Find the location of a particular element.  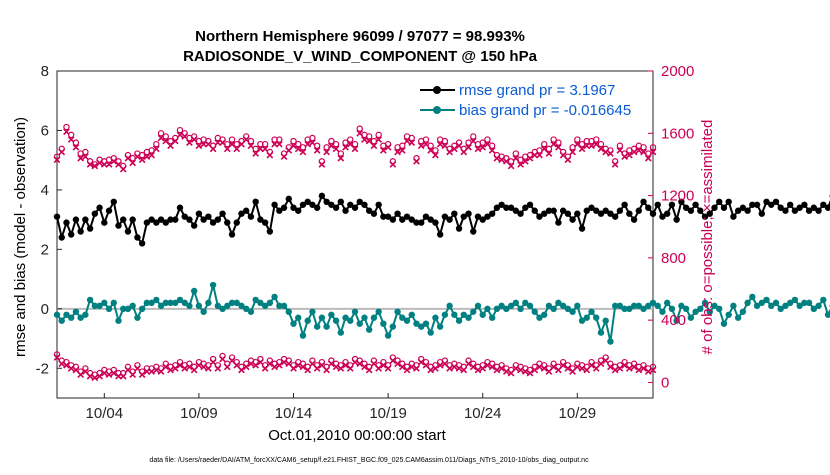

y-axis-label-left: rmse and bias (model - observation) is located at coordinates (20, 237).